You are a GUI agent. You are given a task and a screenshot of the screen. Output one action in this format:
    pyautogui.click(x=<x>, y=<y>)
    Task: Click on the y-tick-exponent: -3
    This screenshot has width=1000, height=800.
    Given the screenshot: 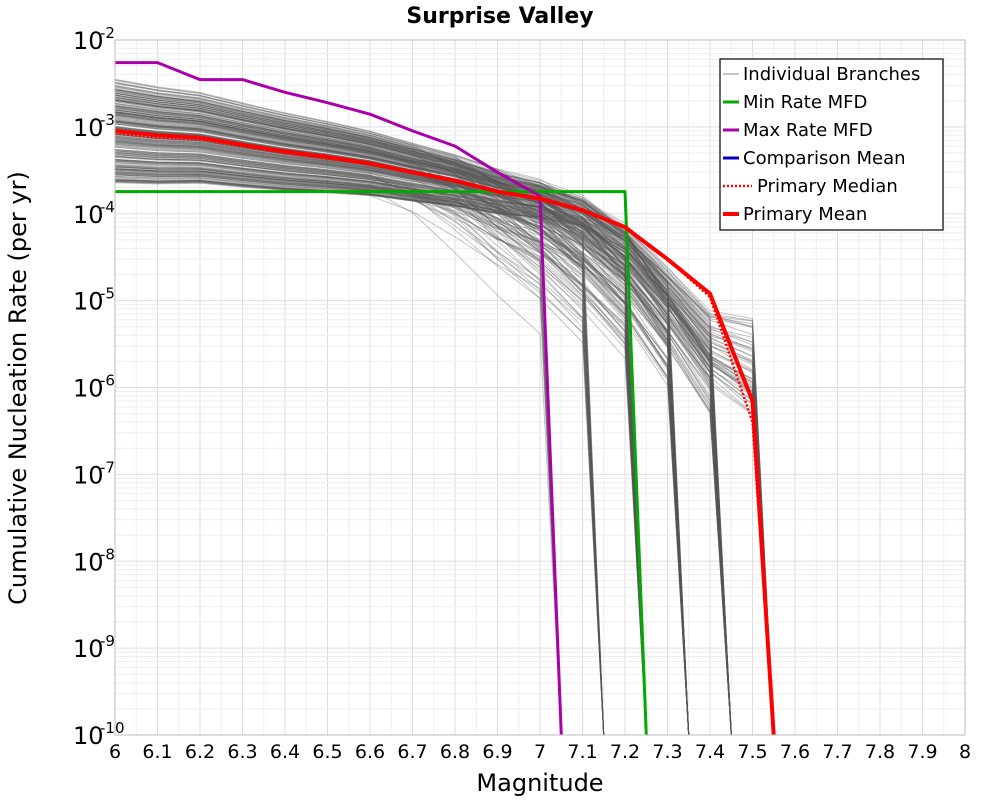 What is the action you would take?
    pyautogui.click(x=107, y=120)
    